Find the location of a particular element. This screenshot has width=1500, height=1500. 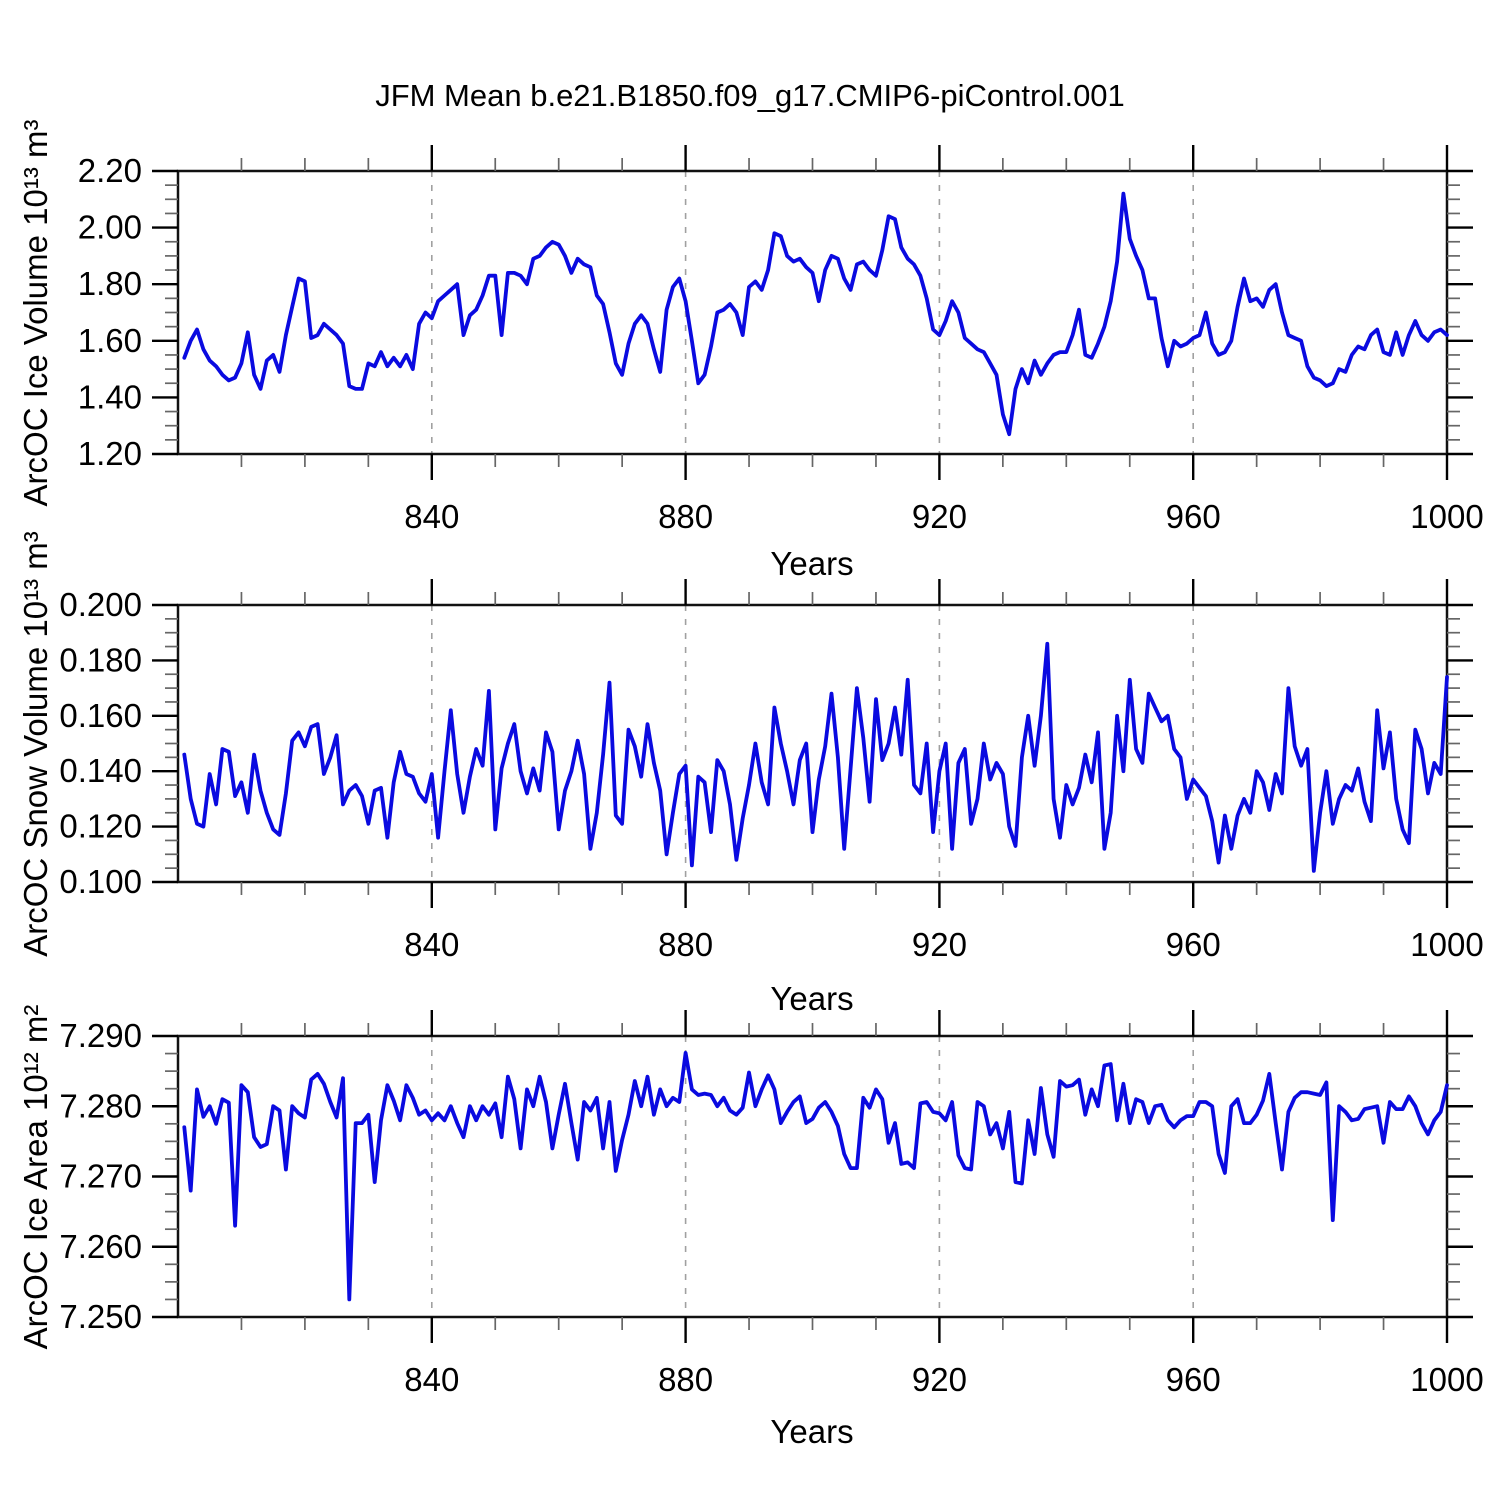

y-tick-label: 7.280 is located at coordinates (100, 1105).